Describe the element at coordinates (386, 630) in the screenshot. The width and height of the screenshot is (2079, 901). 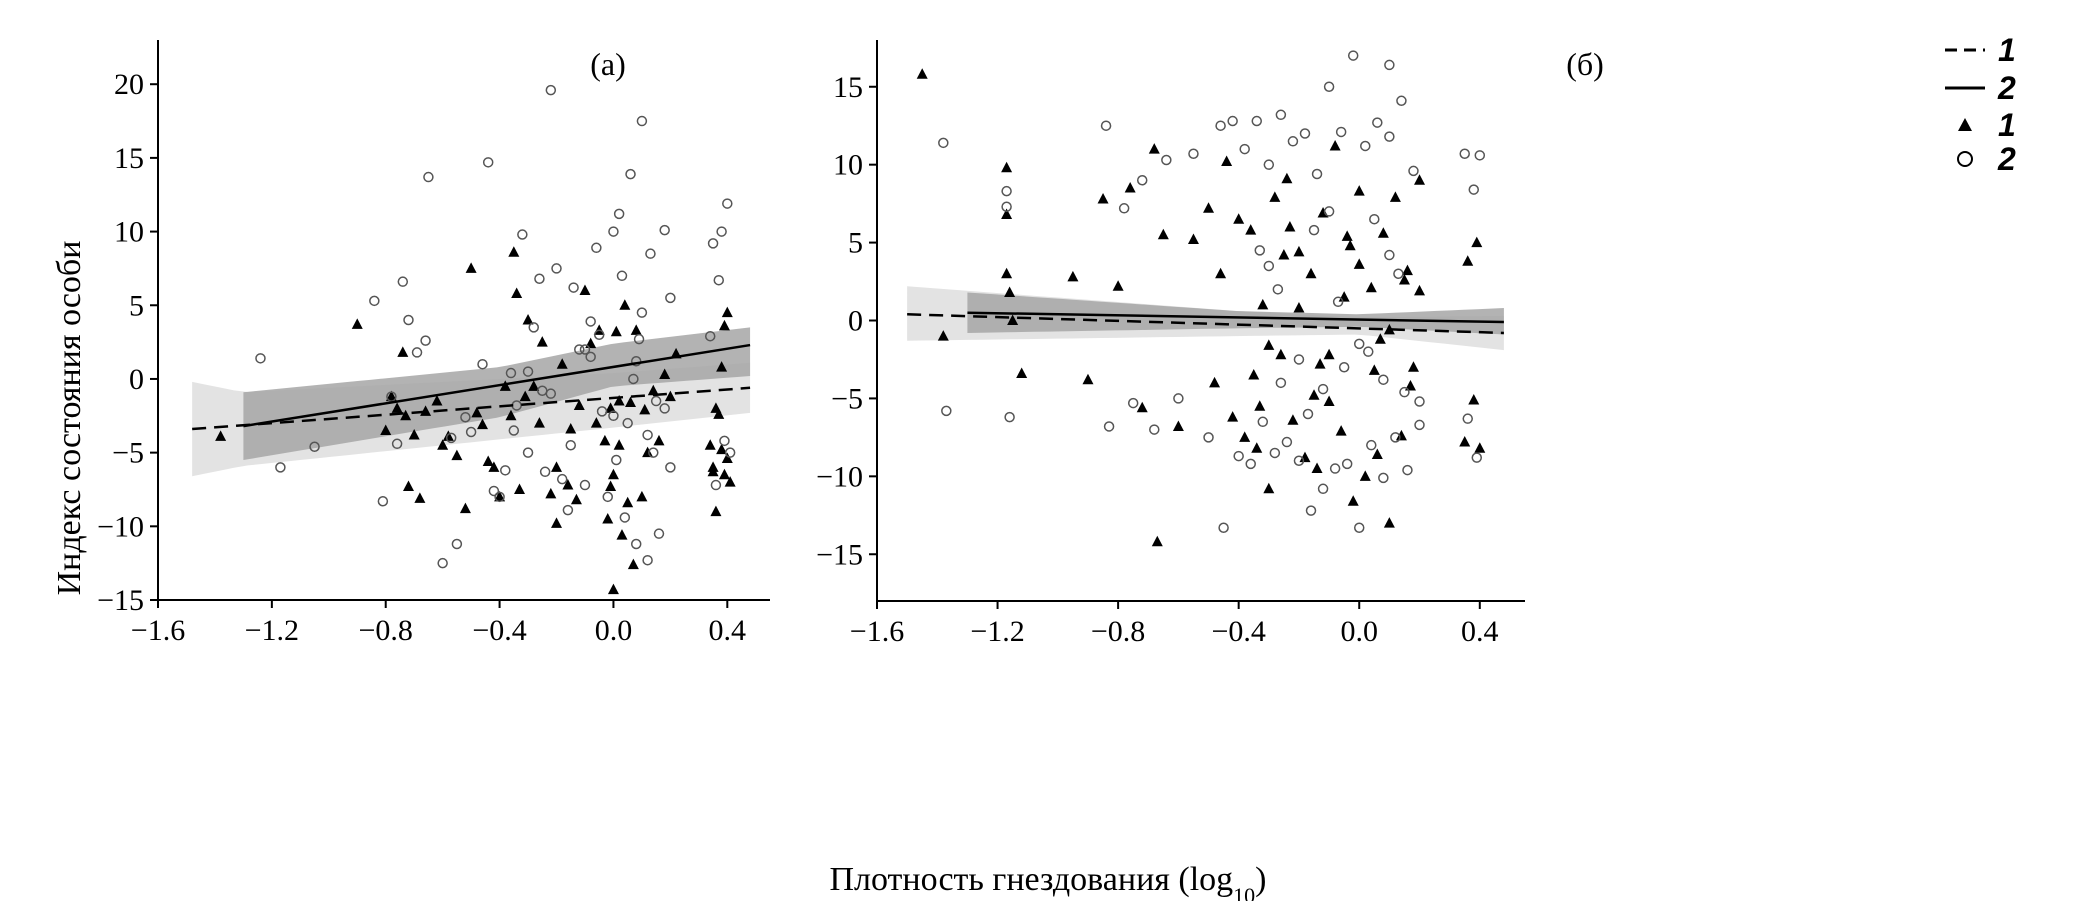
I see `panel-a-x-tick-label: −0.8` at that location.